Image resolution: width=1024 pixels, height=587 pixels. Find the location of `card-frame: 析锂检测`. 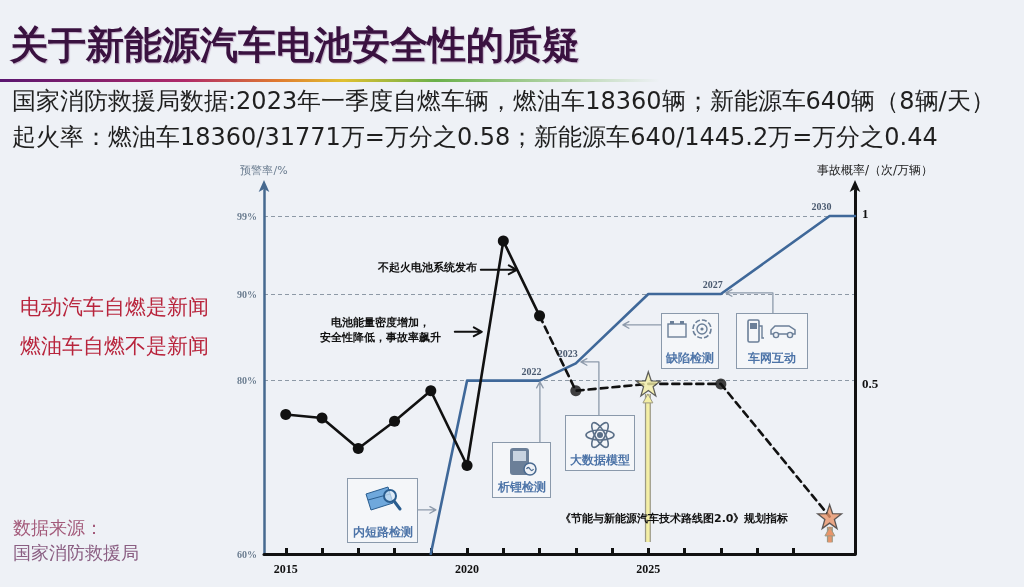

card-frame: 析锂检测 is located at coordinates (521, 470).